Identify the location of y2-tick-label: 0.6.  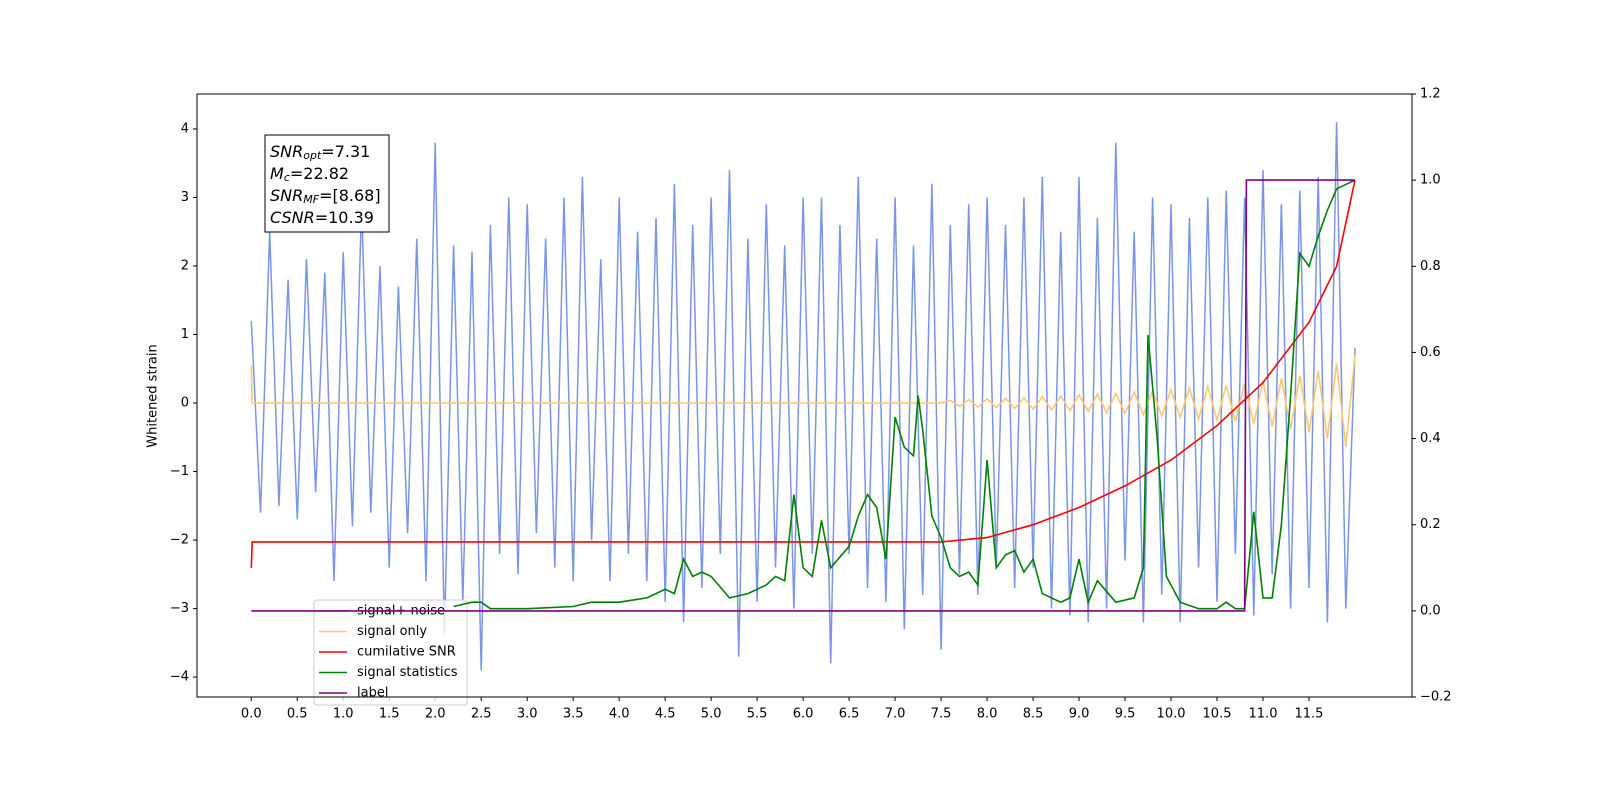
(1430, 352).